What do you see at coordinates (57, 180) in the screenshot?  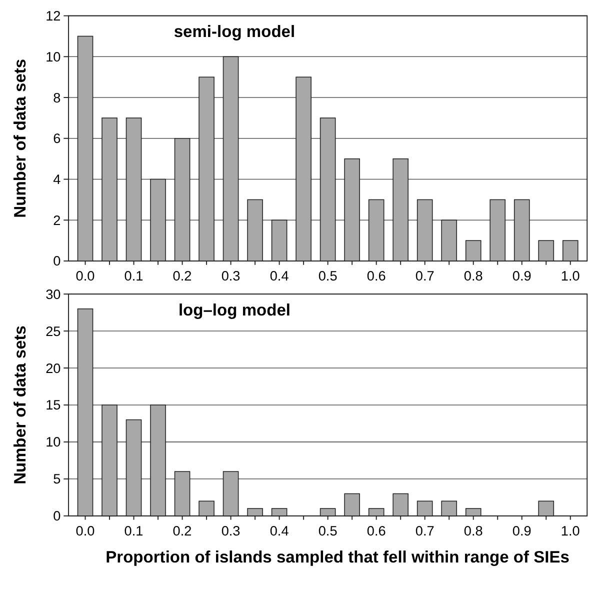 I see `y-tick-label: 4` at bounding box center [57, 180].